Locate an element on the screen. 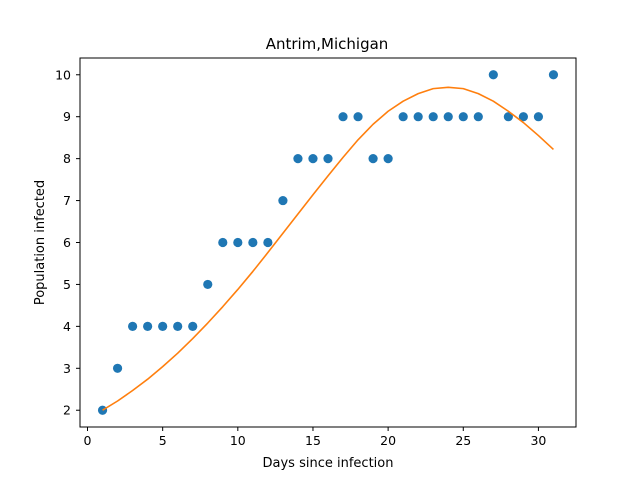 The width and height of the screenshot is (640, 480). y-tick-label: 7 is located at coordinates (67, 200).